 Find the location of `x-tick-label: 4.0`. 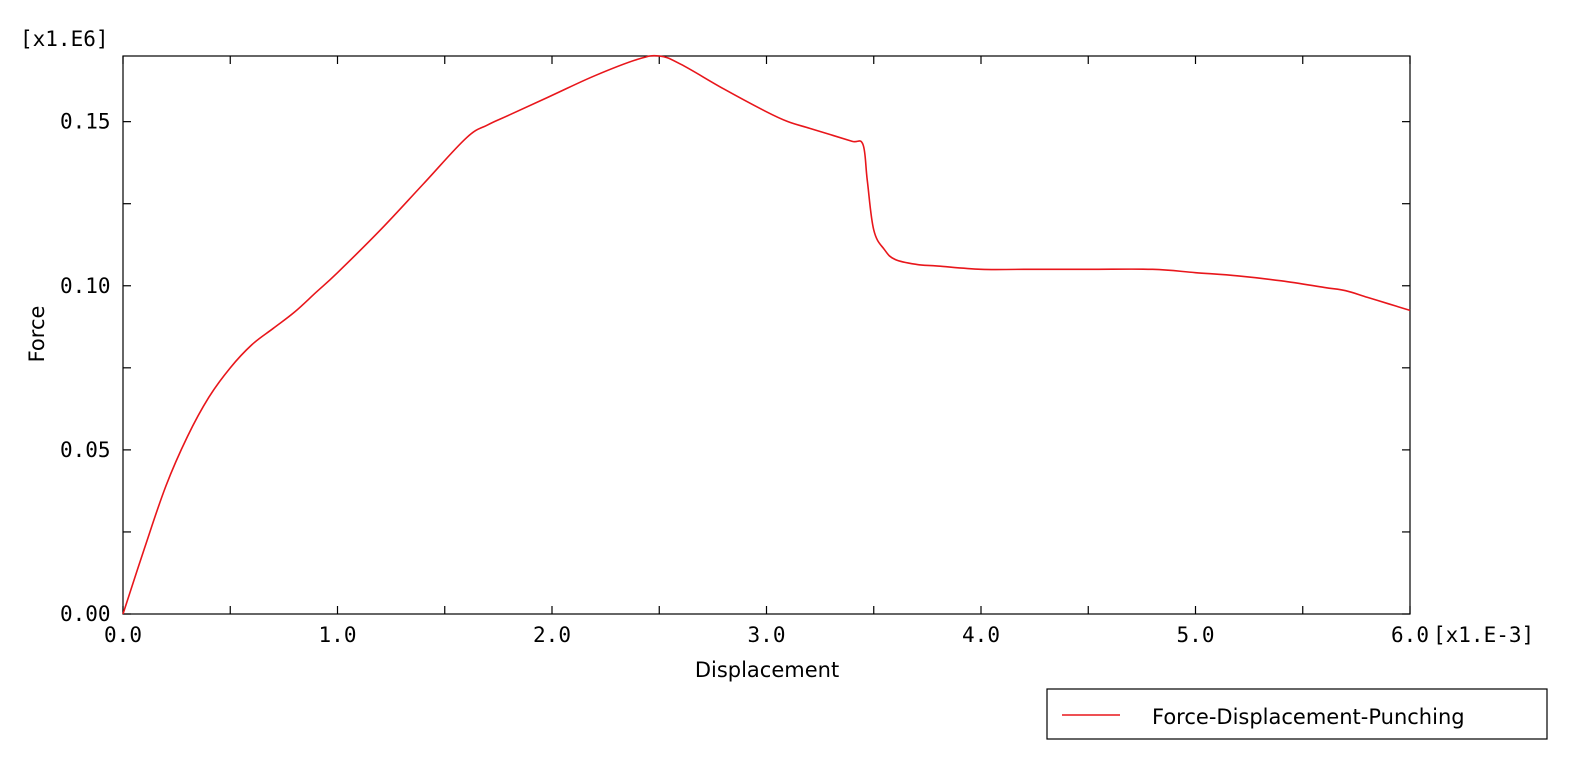

x-tick-label: 4.0 is located at coordinates (981, 635).